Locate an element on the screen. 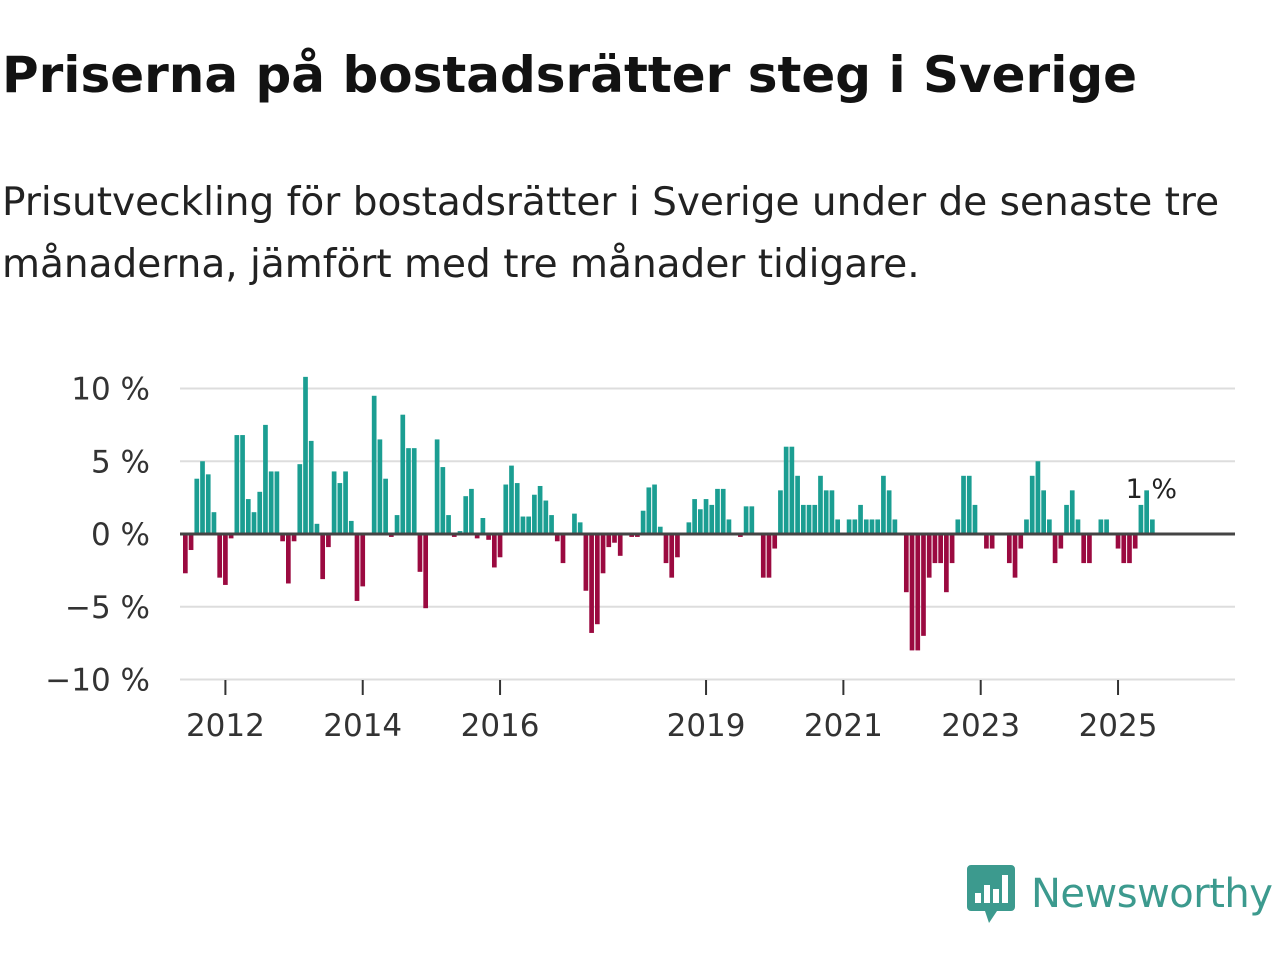 The height and width of the screenshot is (960, 1280). last-value-label: 1 % is located at coordinates (1151, 489).